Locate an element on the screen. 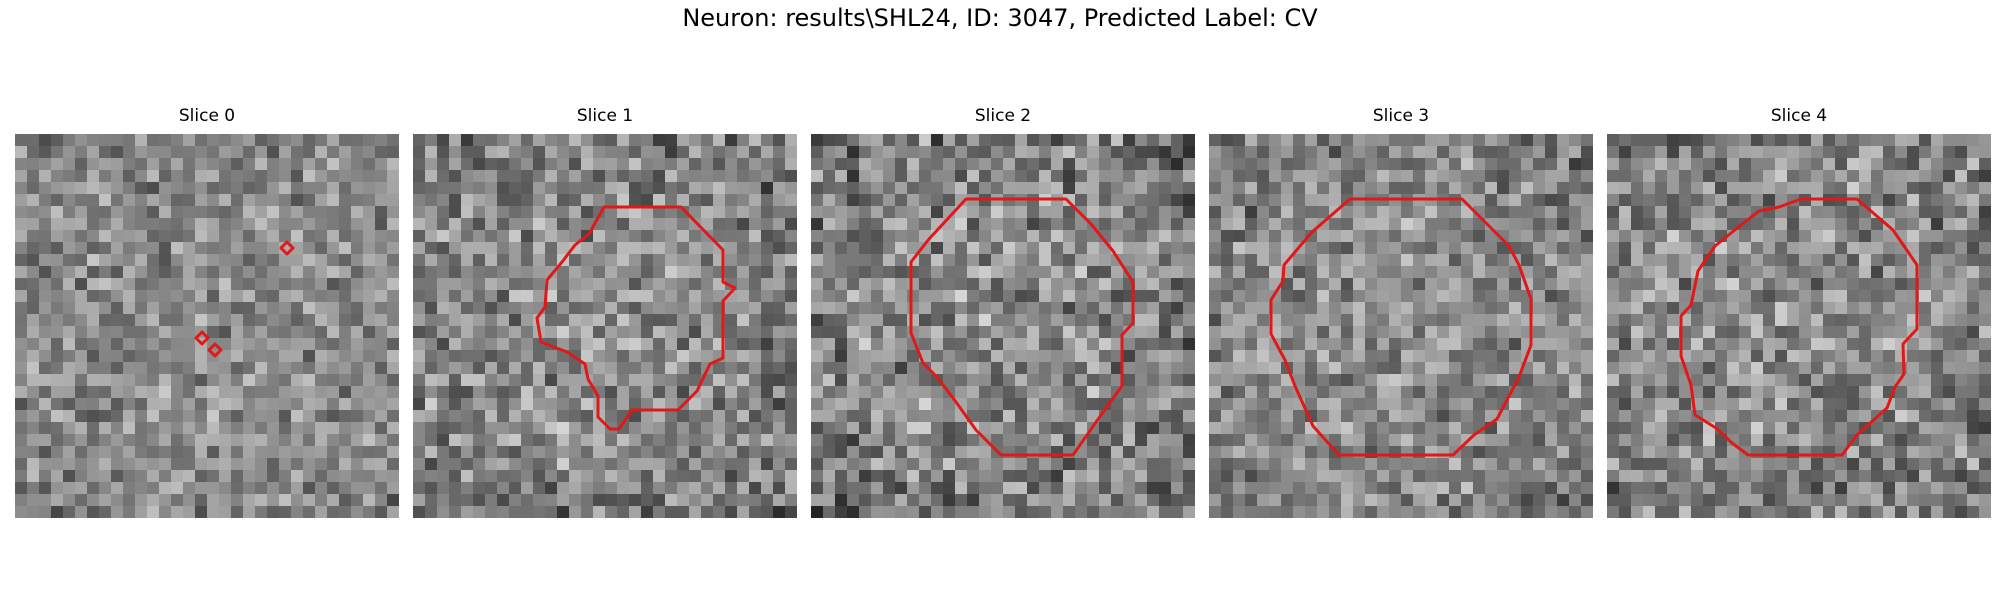 The image size is (2000, 600). slice-panel-0: Slice 0 is located at coordinates (207, 312).